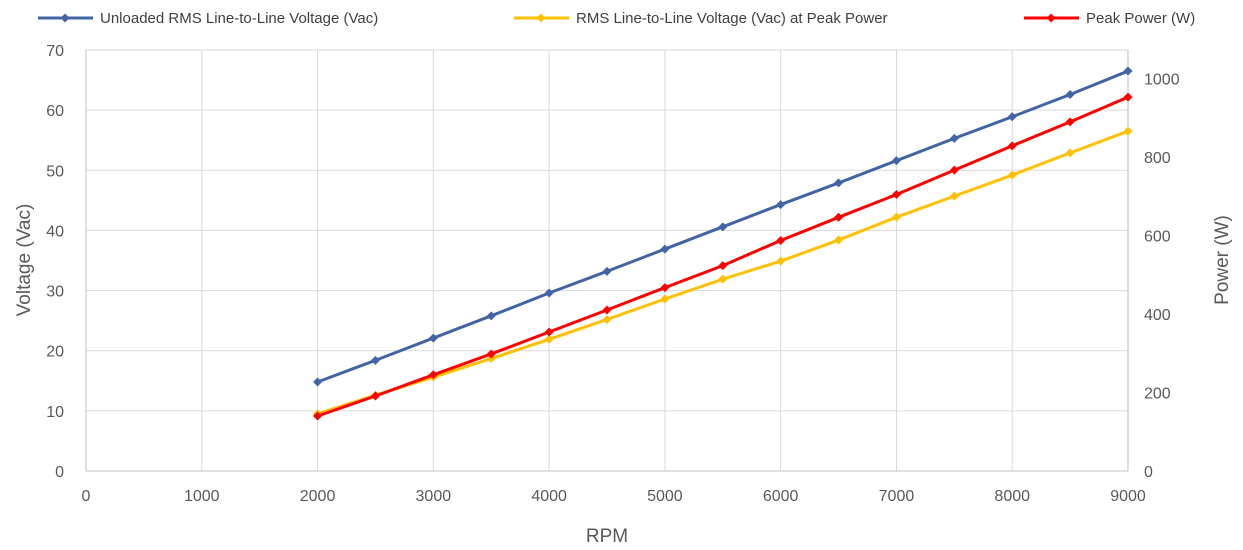 The width and height of the screenshot is (1243, 550). Describe the element at coordinates (55, 171) in the screenshot. I see `y-left-tick-label: 50` at that location.